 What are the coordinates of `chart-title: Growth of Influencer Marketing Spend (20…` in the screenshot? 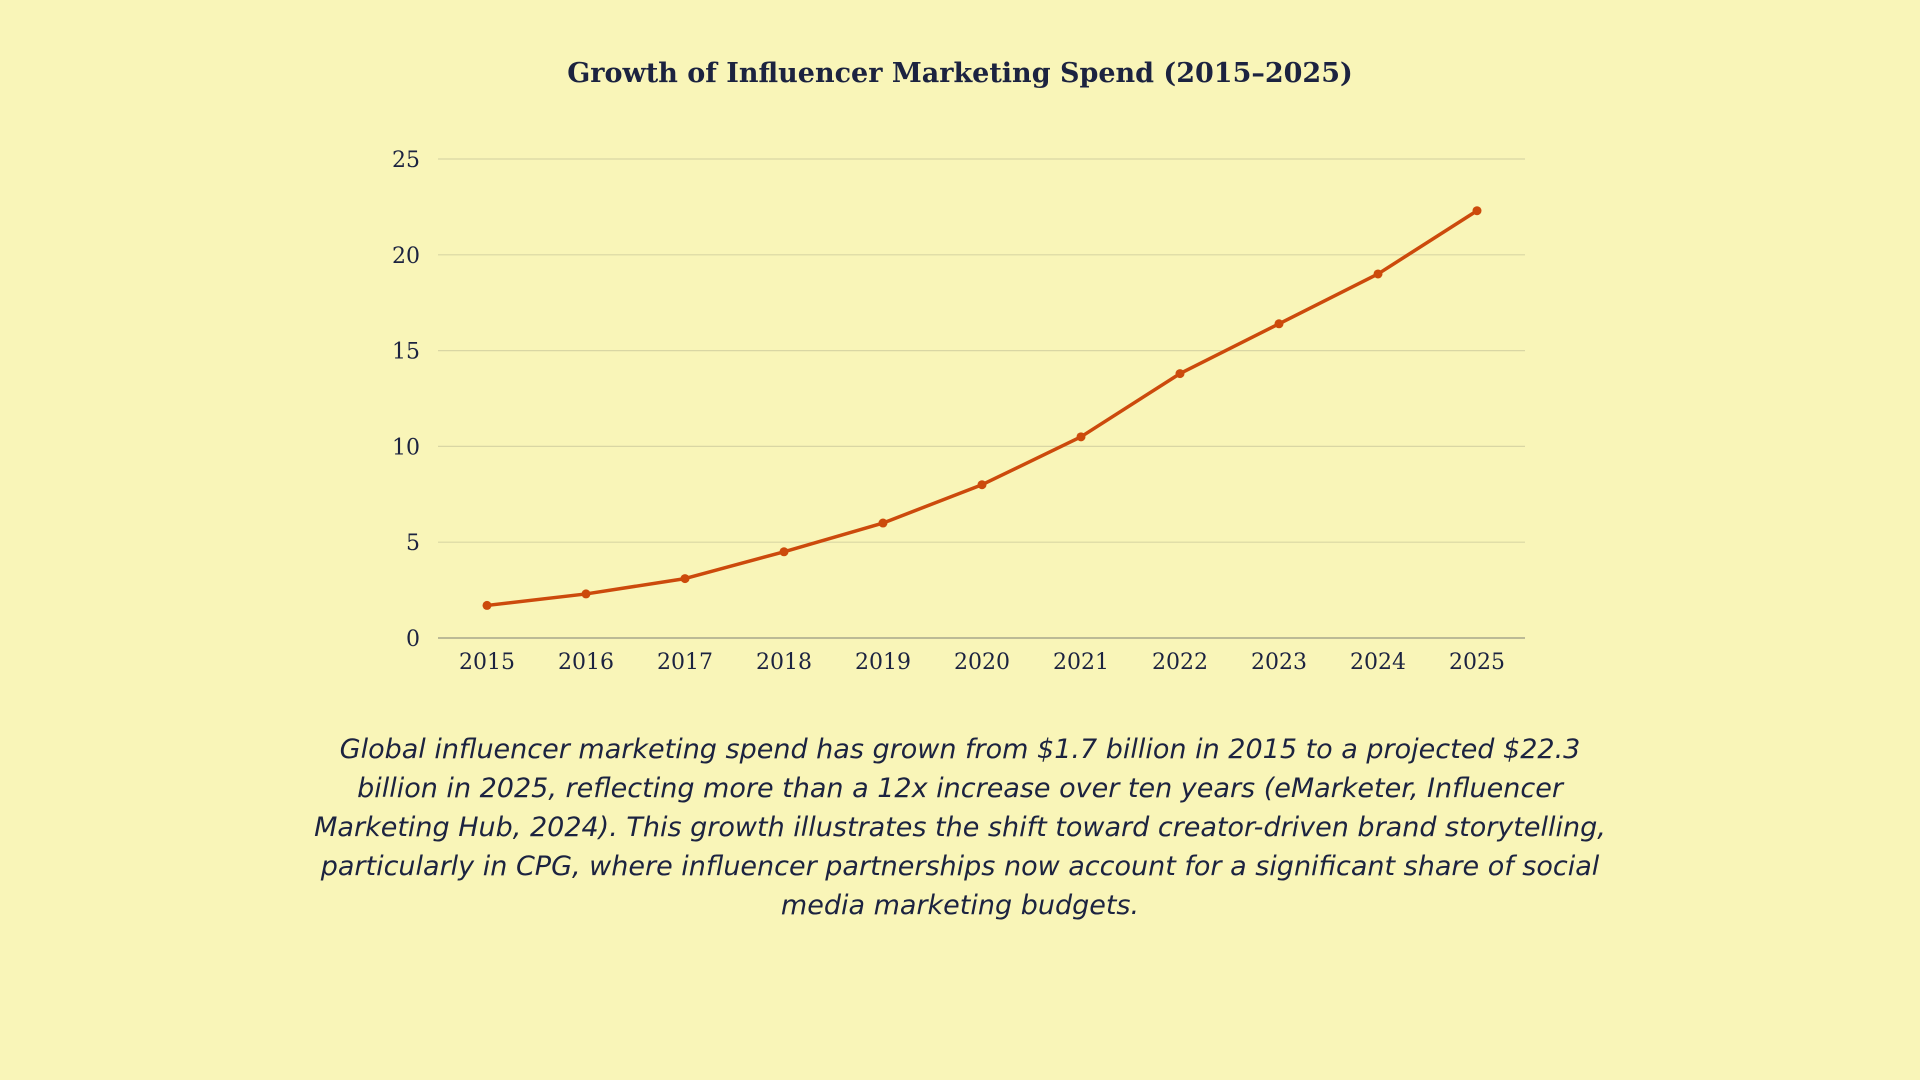 It's located at (960, 73).